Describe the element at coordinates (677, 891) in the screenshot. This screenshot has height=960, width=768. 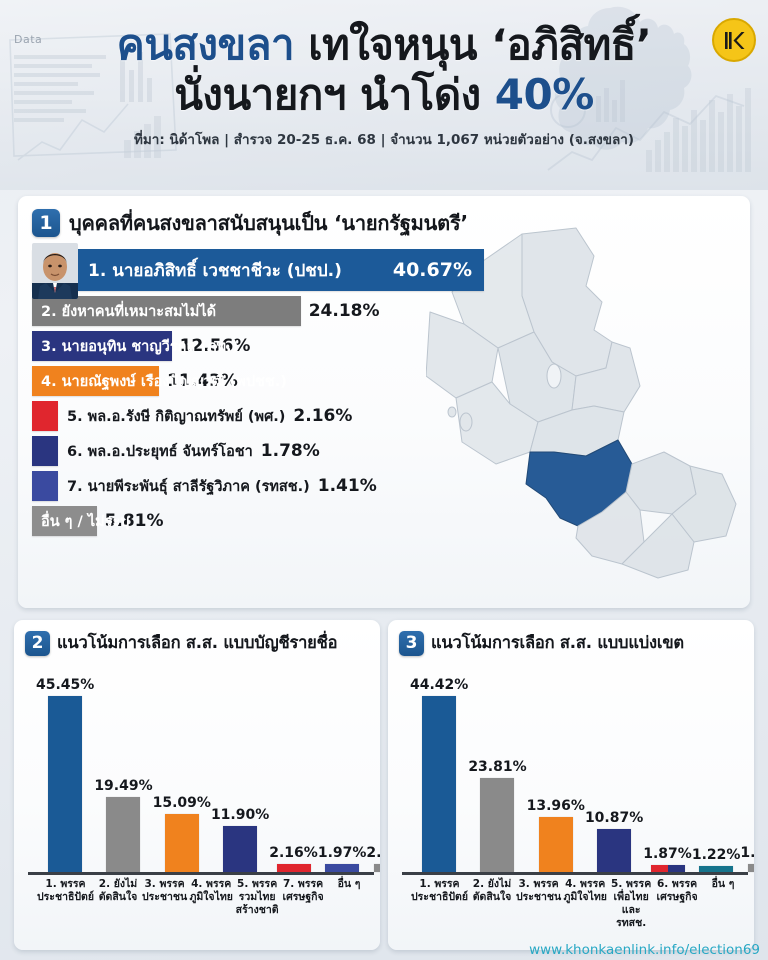
I see `x-axis-label: 6. พรรค เศรษฐกิจ` at that location.